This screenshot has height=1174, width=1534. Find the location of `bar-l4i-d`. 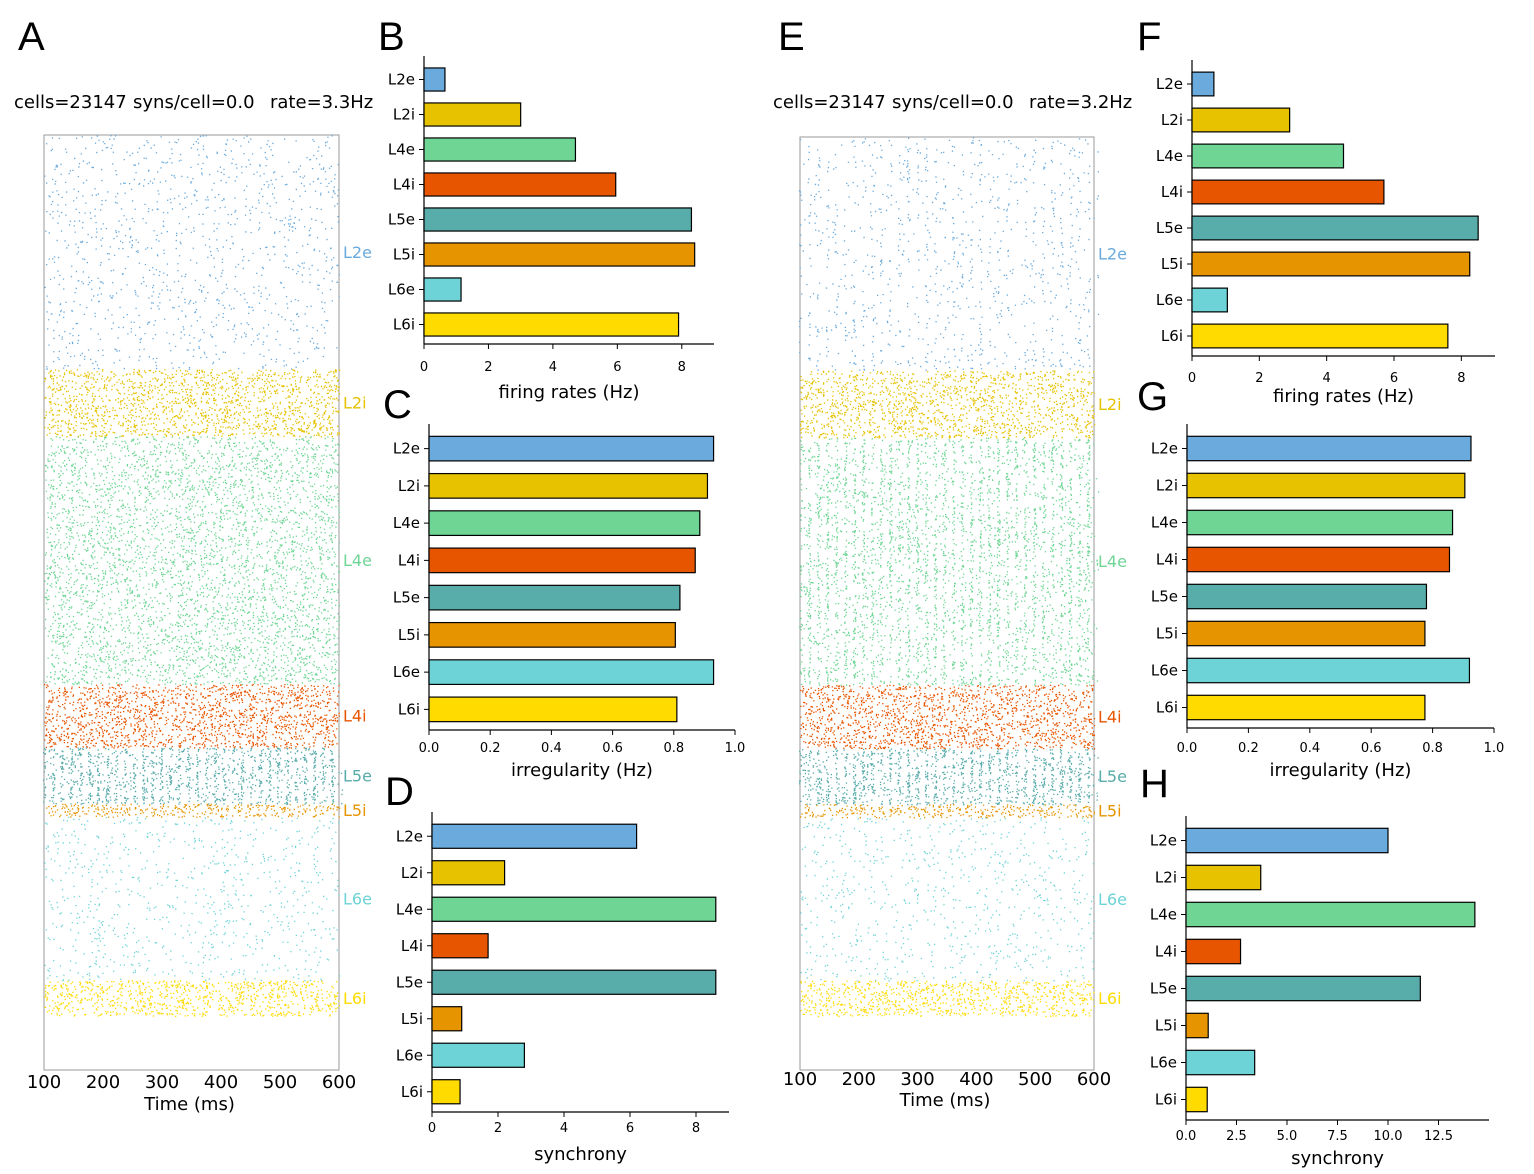

bar-l4i-d is located at coordinates (460, 946).